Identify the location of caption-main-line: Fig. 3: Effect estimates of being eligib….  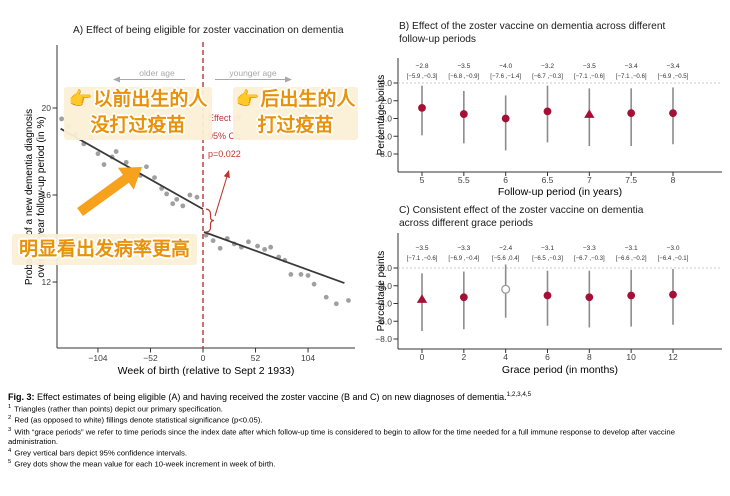
(366, 396).